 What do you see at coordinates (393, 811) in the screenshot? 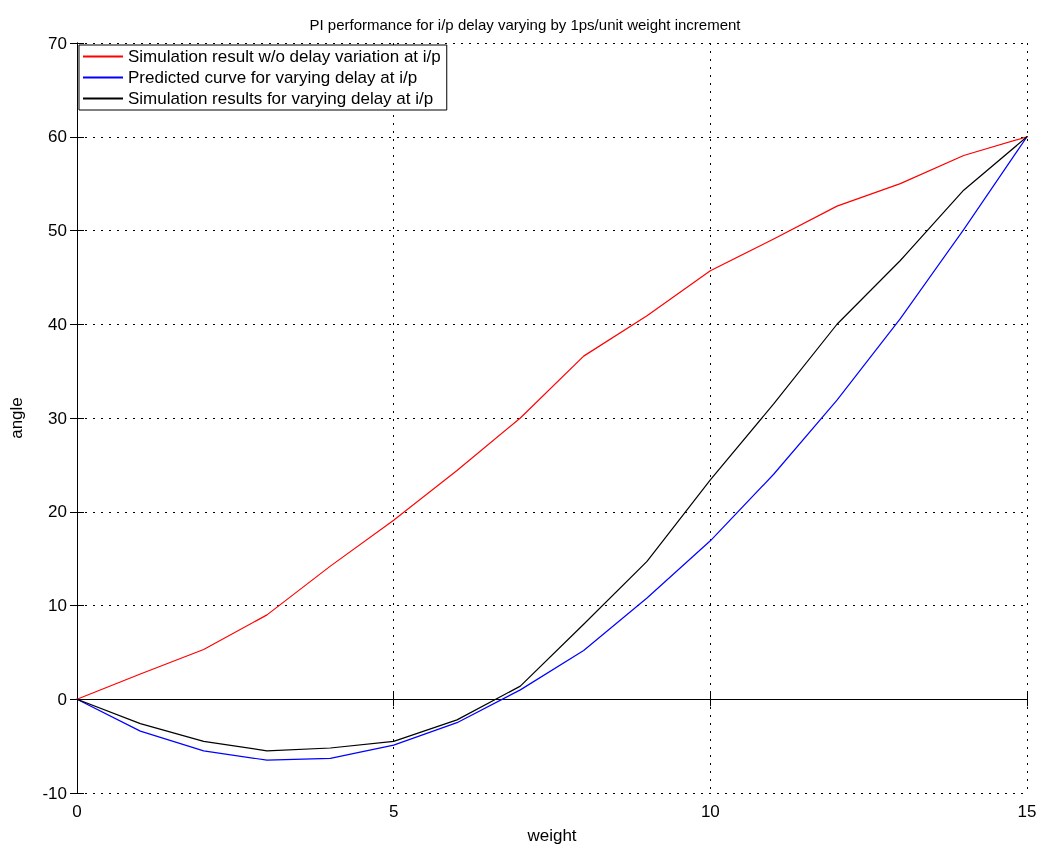
I see `x-tick-label: 5` at bounding box center [393, 811].